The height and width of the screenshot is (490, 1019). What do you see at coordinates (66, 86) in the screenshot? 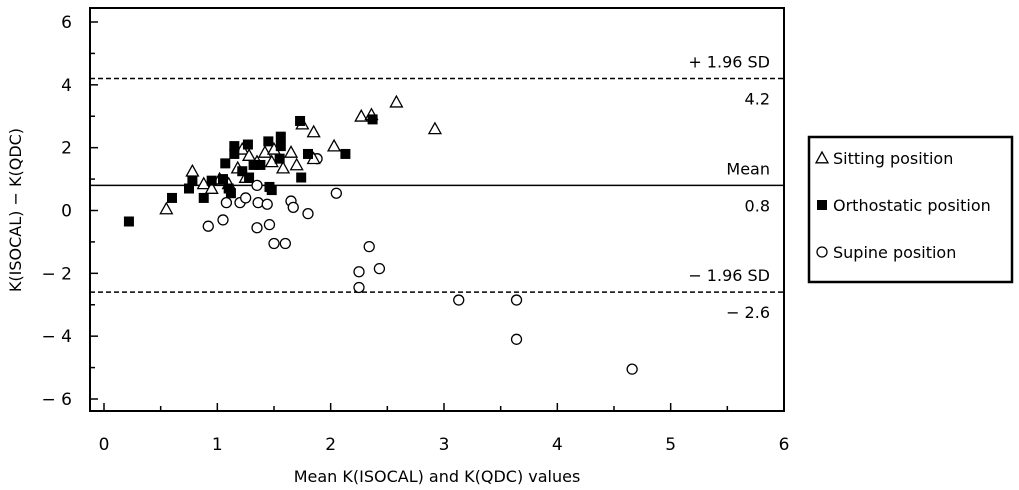
I see `y-tick-label: 4` at bounding box center [66, 86].